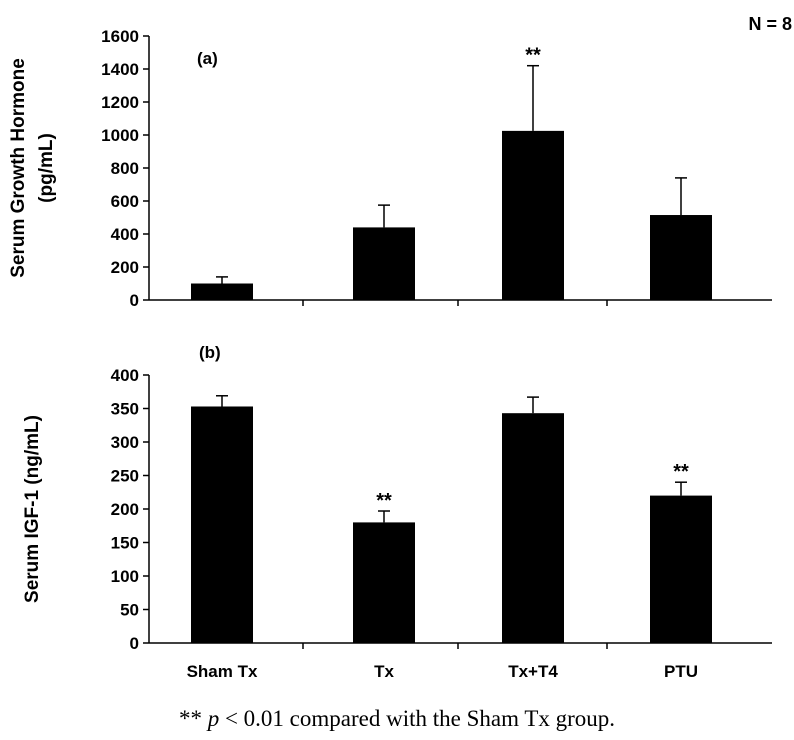 This screenshot has width=794, height=740. What do you see at coordinates (207, 58) in the screenshot?
I see `panel-label: (a)` at bounding box center [207, 58].